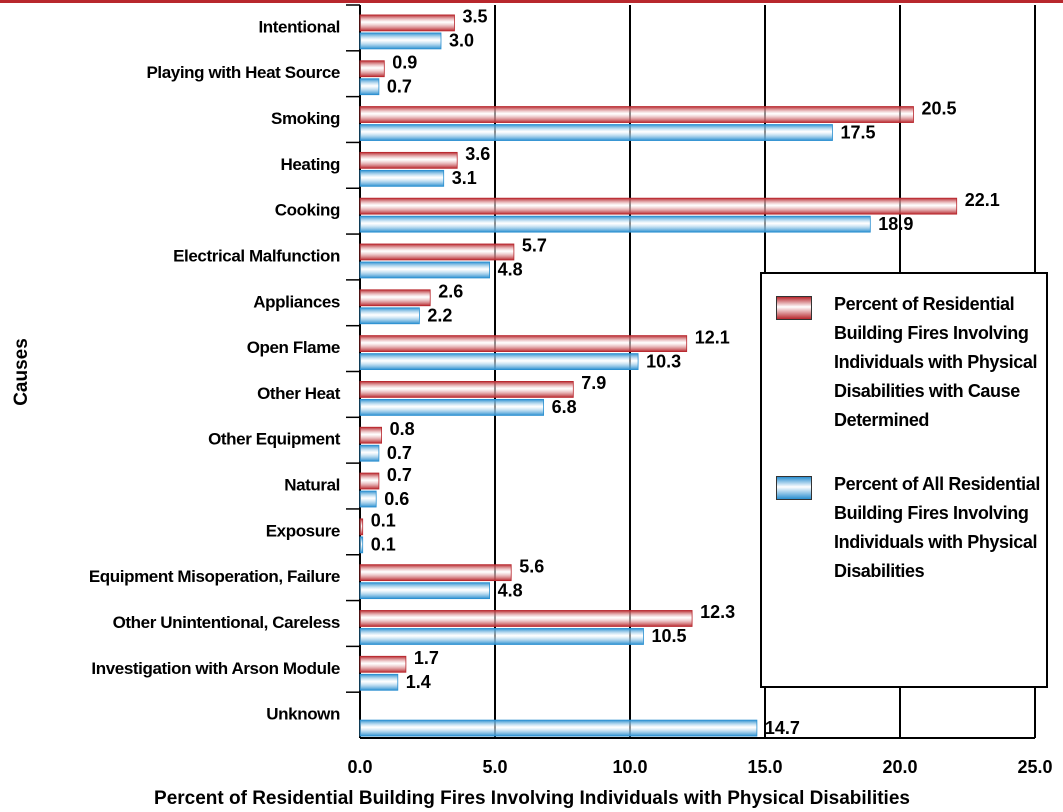  I want to click on value-label: 5.7, so click(534, 246).